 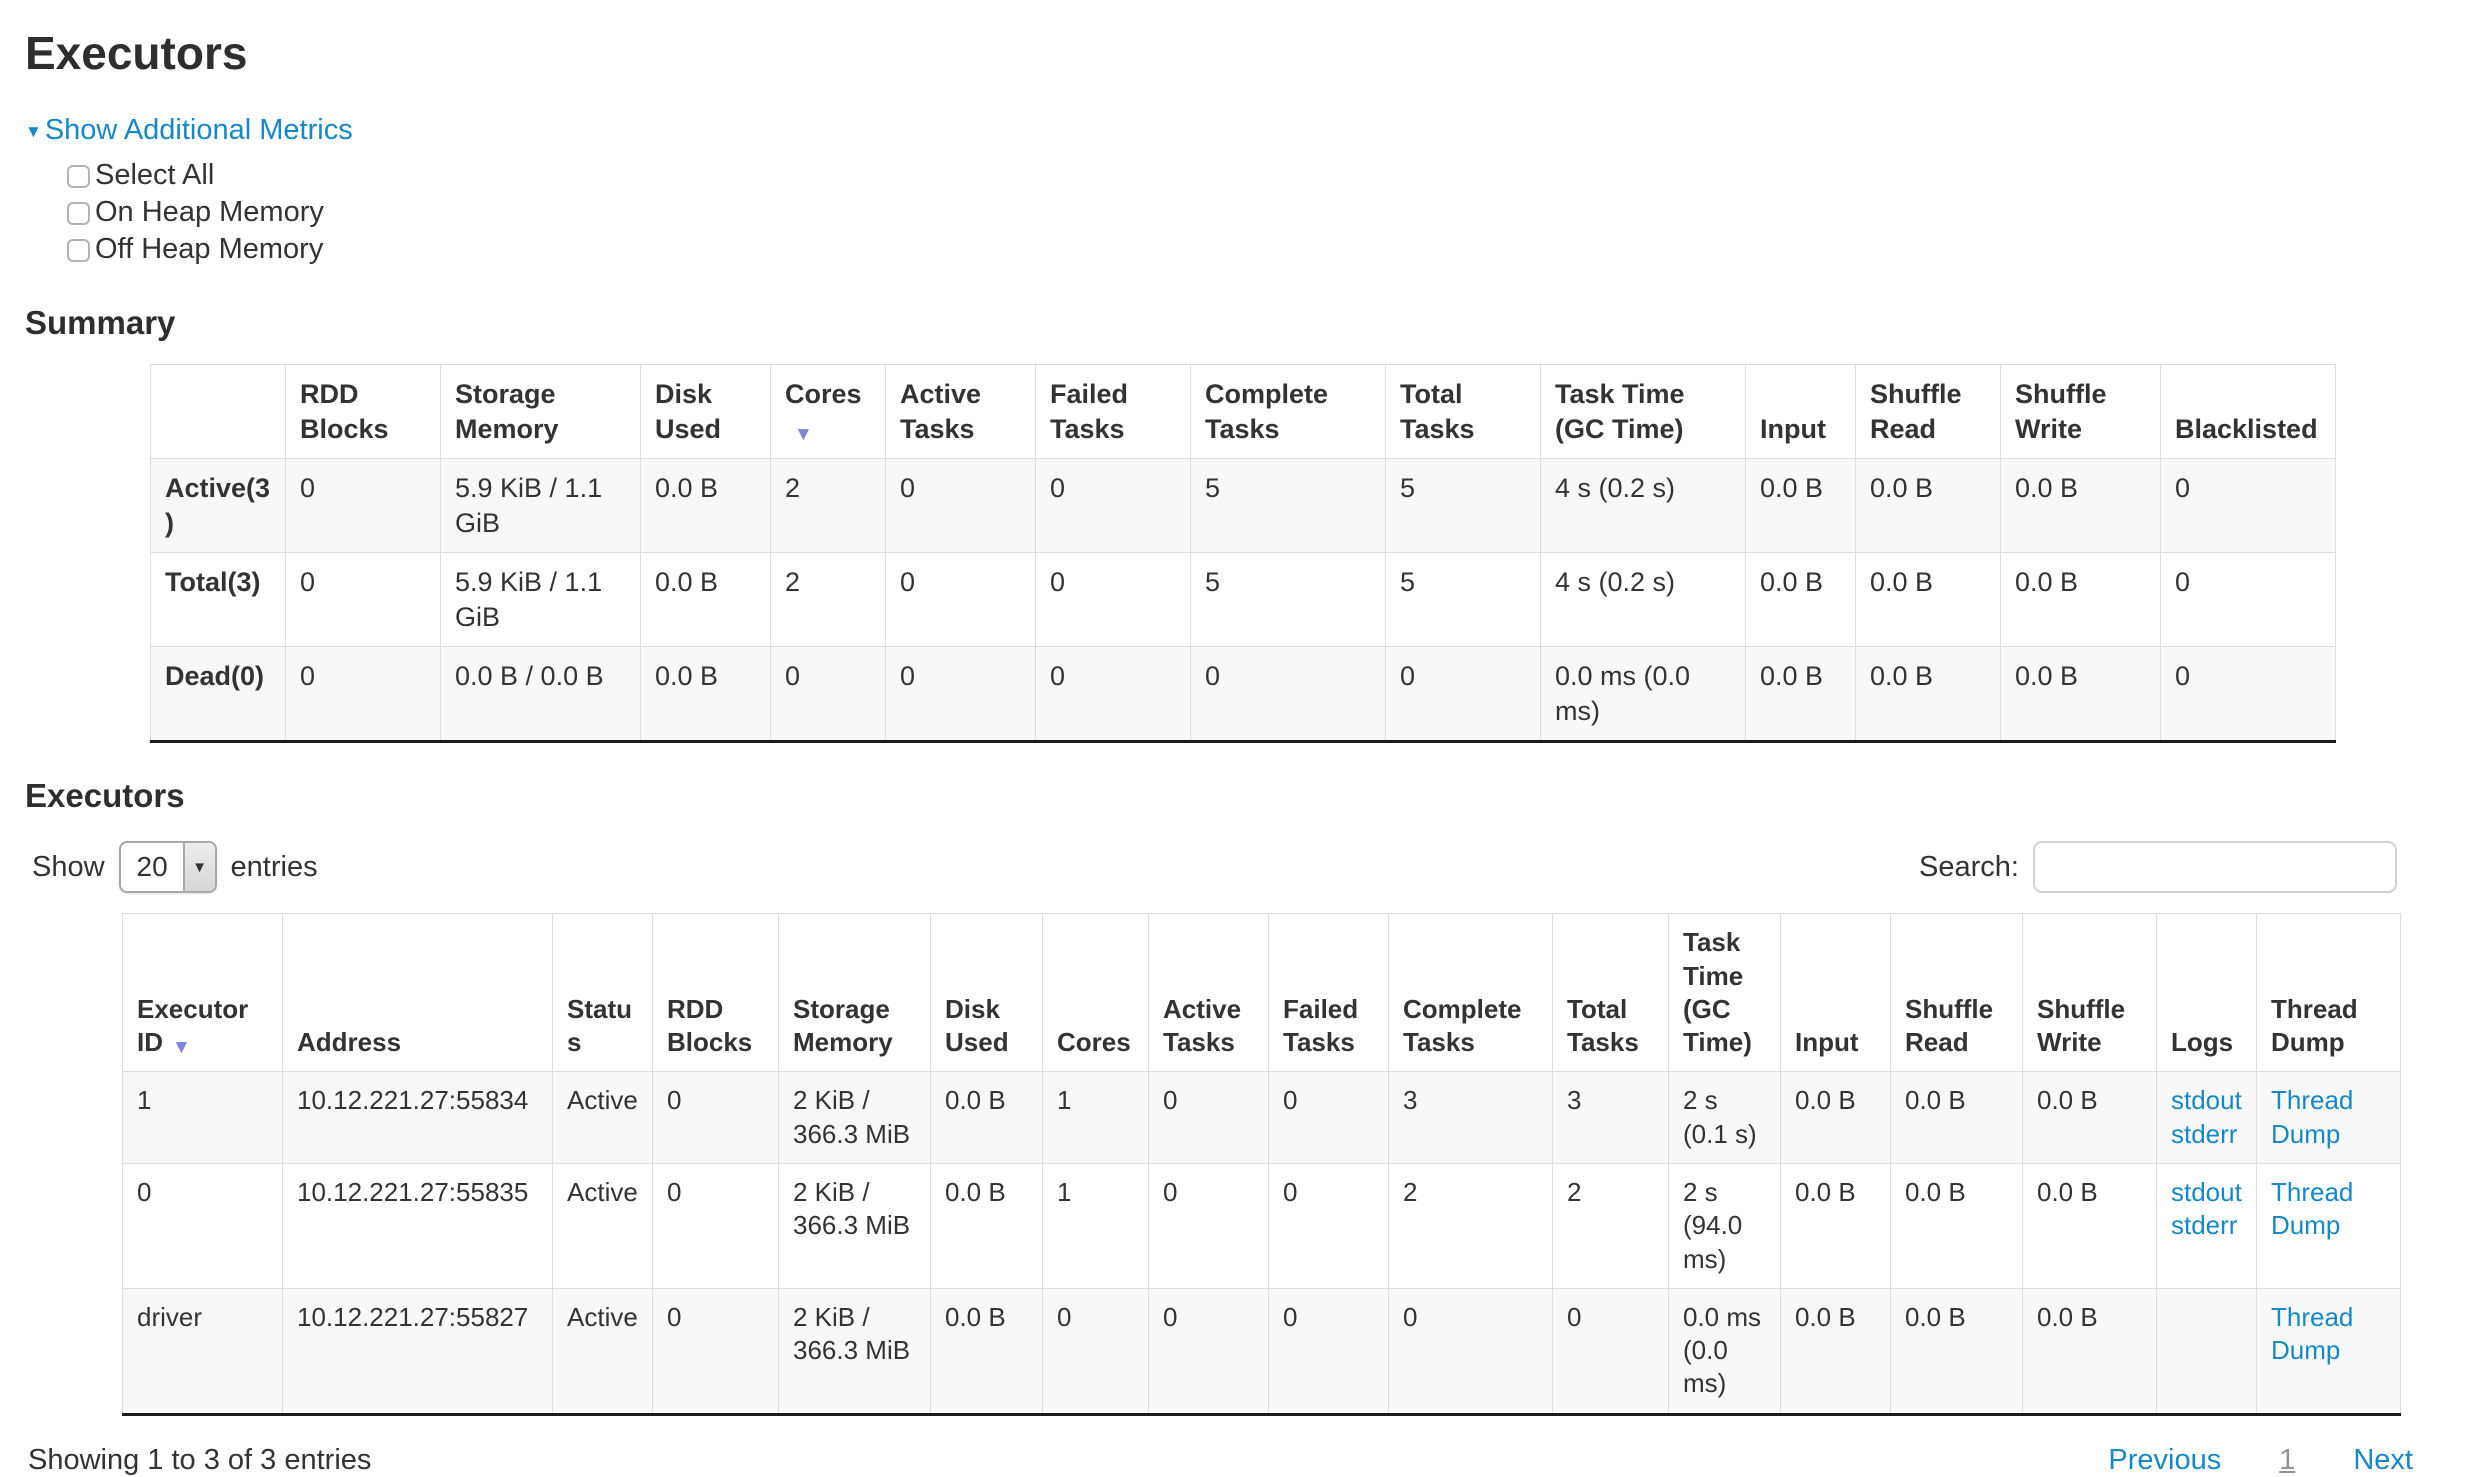 I want to click on column-header-logs: Logs, so click(x=2206, y=993).